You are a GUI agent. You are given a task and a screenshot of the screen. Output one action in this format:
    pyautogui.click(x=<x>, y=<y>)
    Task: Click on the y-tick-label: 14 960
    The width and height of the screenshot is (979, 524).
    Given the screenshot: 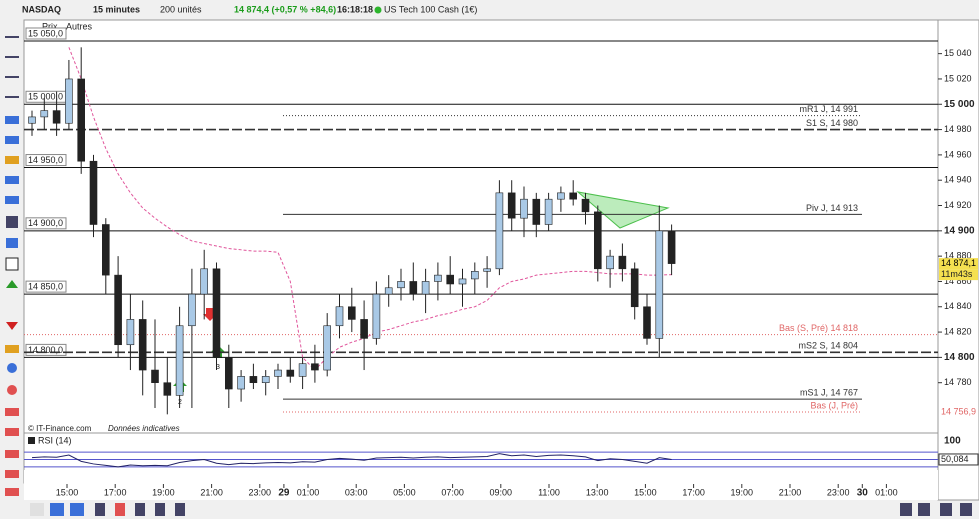 What is the action you would take?
    pyautogui.click(x=958, y=154)
    